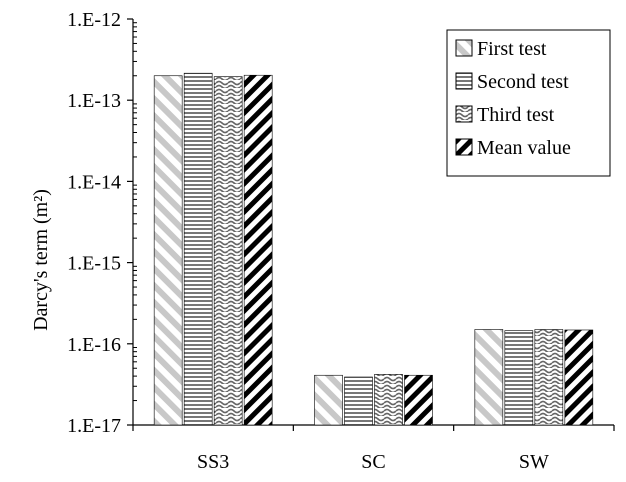 The image size is (626, 482). What do you see at coordinates (94, 426) in the screenshot?
I see `y-tick-label: 1.E-17` at bounding box center [94, 426].